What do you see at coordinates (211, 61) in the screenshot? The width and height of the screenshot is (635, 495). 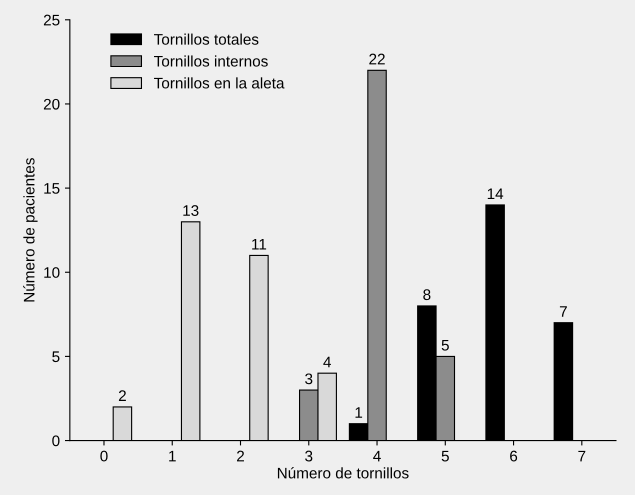 I see `legend-label: Tornillos internos` at bounding box center [211, 61].